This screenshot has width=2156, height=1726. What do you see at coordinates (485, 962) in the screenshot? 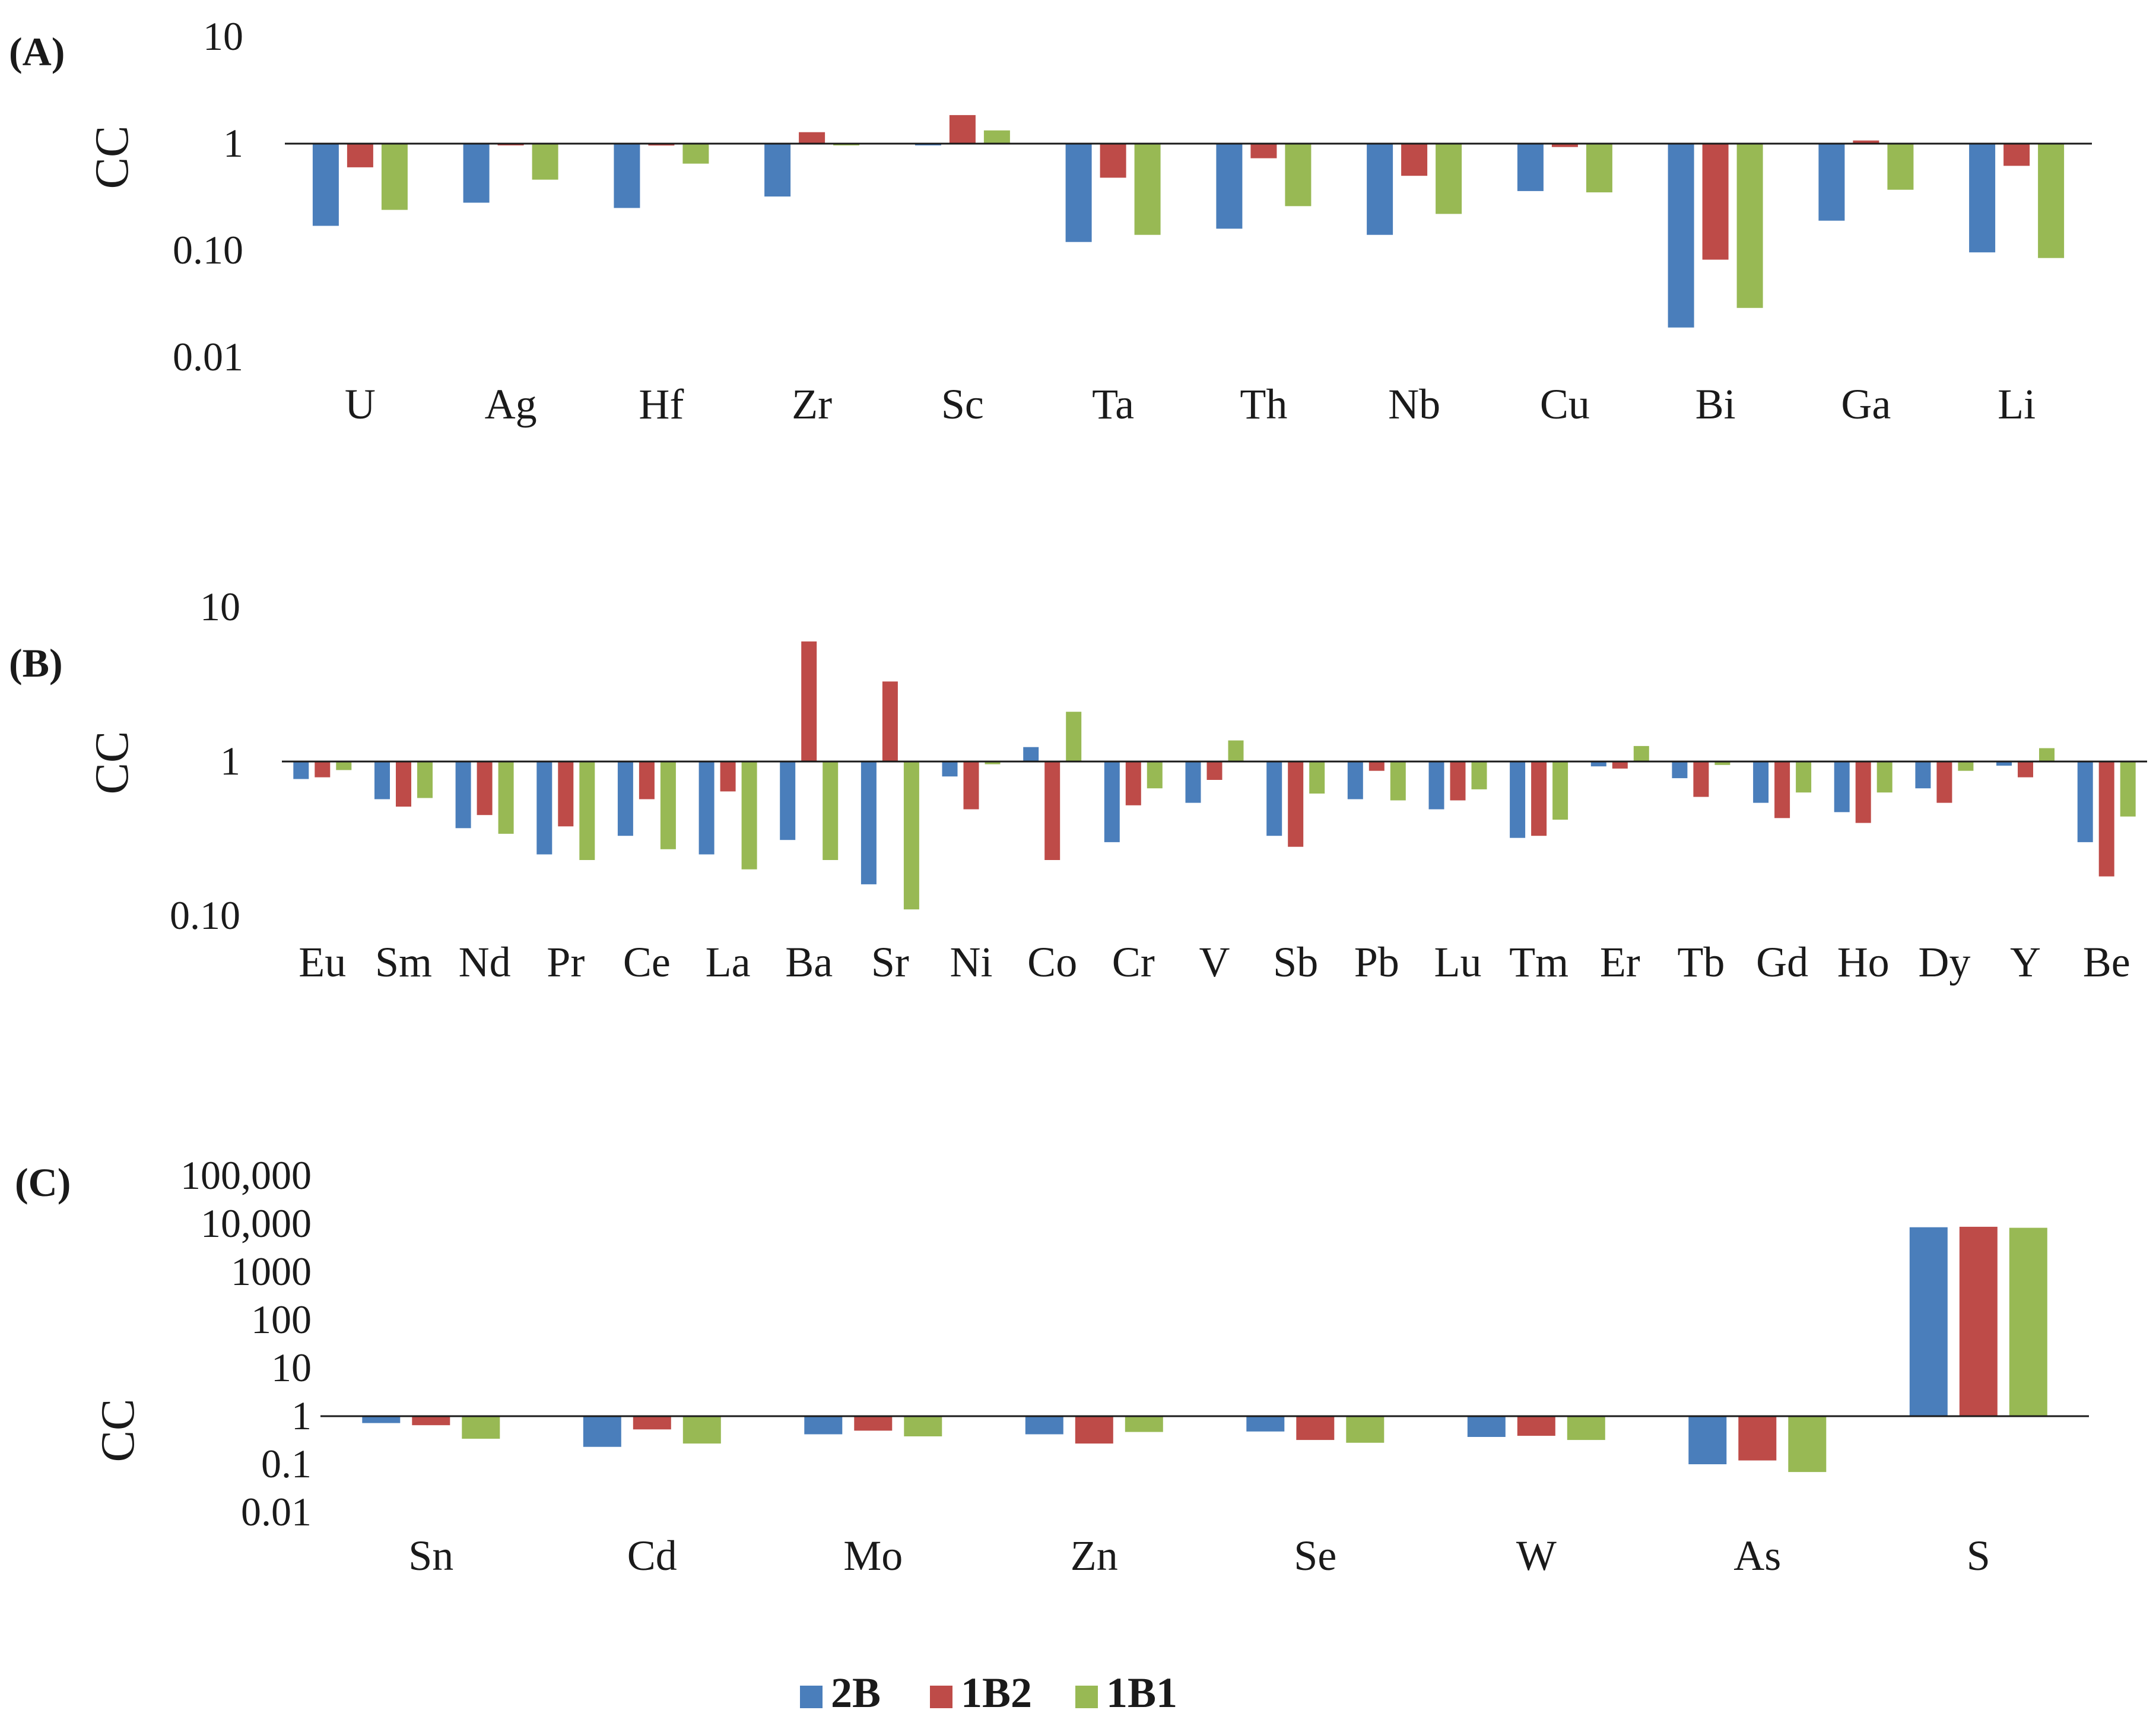
I see `category-label-nd: Nd` at bounding box center [485, 962].